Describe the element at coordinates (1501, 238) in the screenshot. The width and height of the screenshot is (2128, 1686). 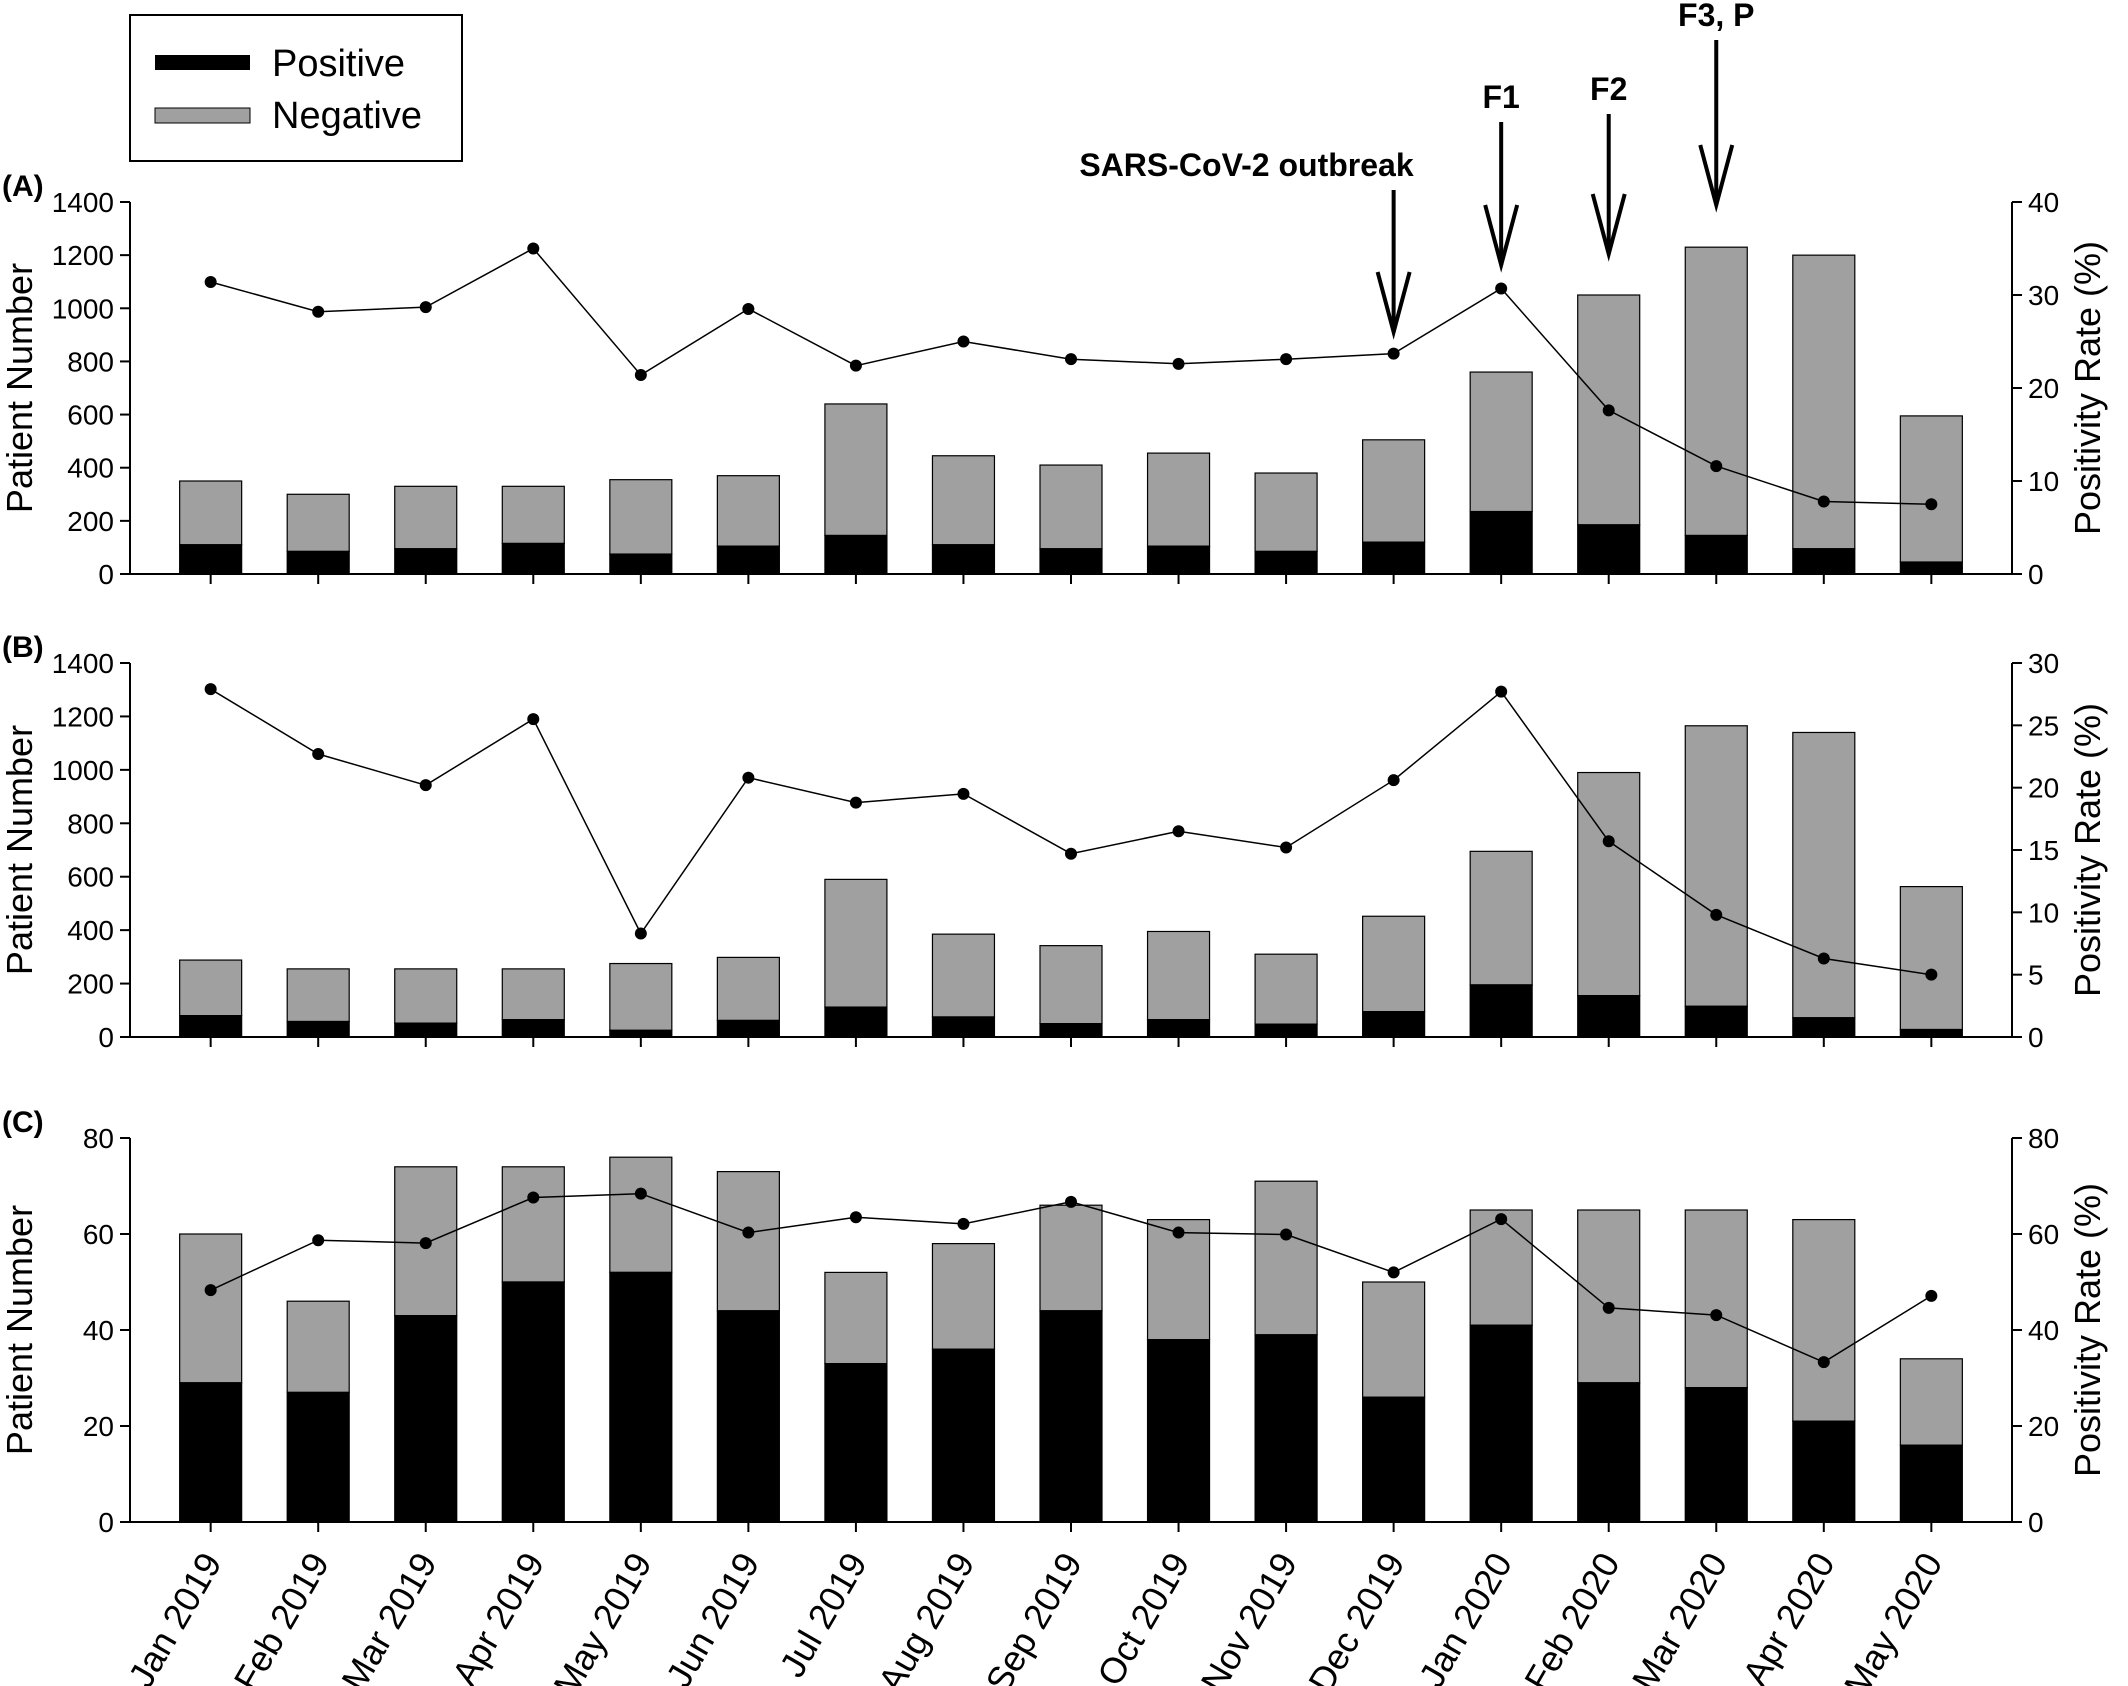
I see `annotation-f1-arrow-head` at that location.